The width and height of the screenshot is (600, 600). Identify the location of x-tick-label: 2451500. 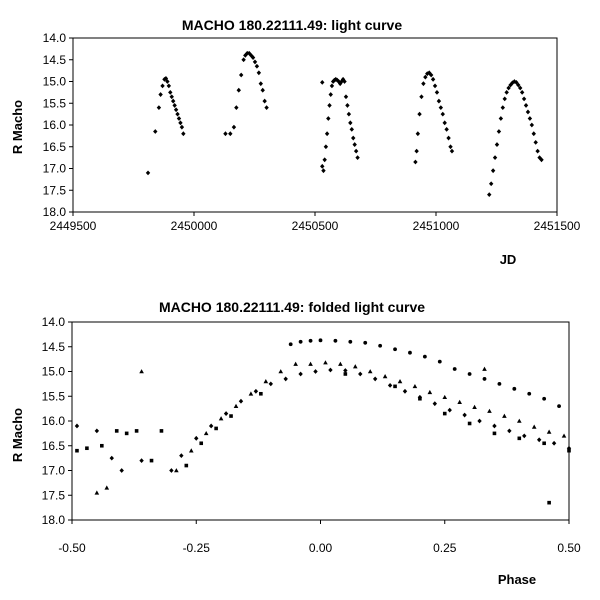
(557, 226).